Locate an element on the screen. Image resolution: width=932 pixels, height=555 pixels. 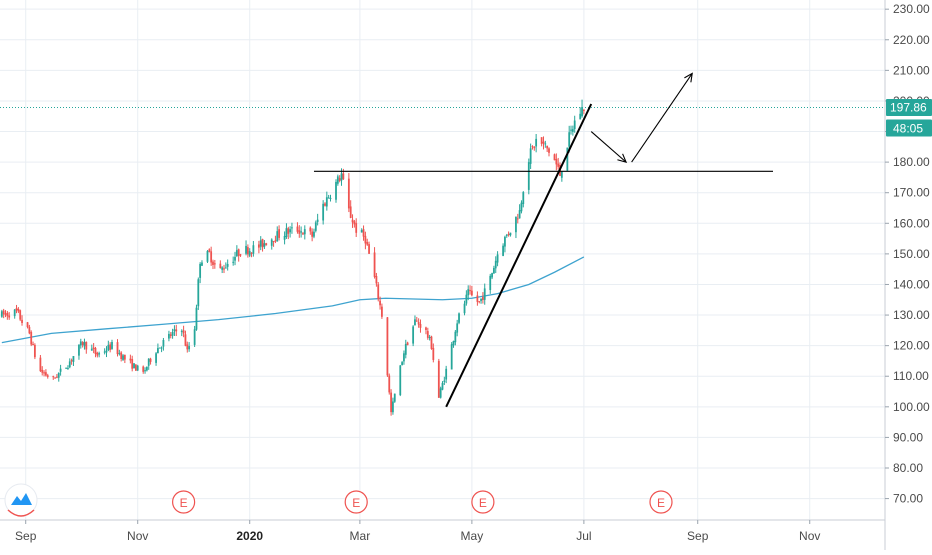
trend-line is located at coordinates (519, 255).